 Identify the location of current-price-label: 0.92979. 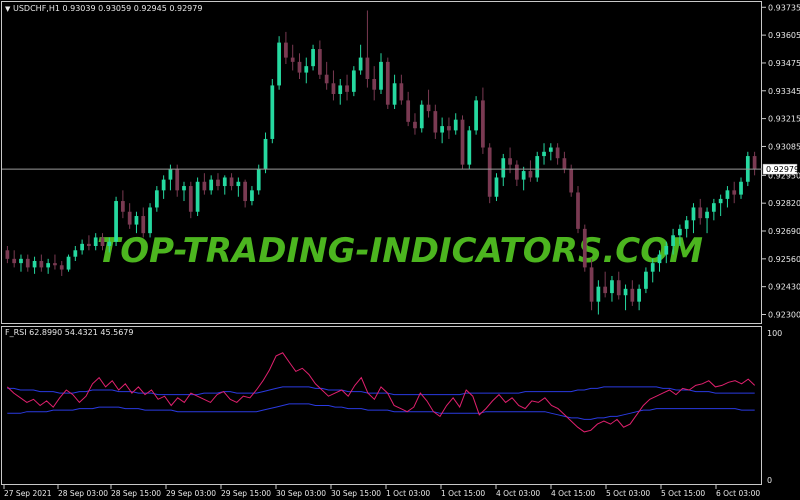
(782, 169).